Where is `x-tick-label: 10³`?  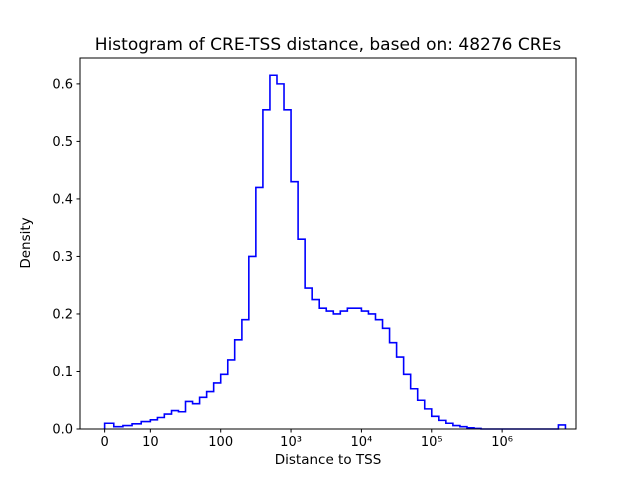 x-tick-label: 10³ is located at coordinates (291, 442).